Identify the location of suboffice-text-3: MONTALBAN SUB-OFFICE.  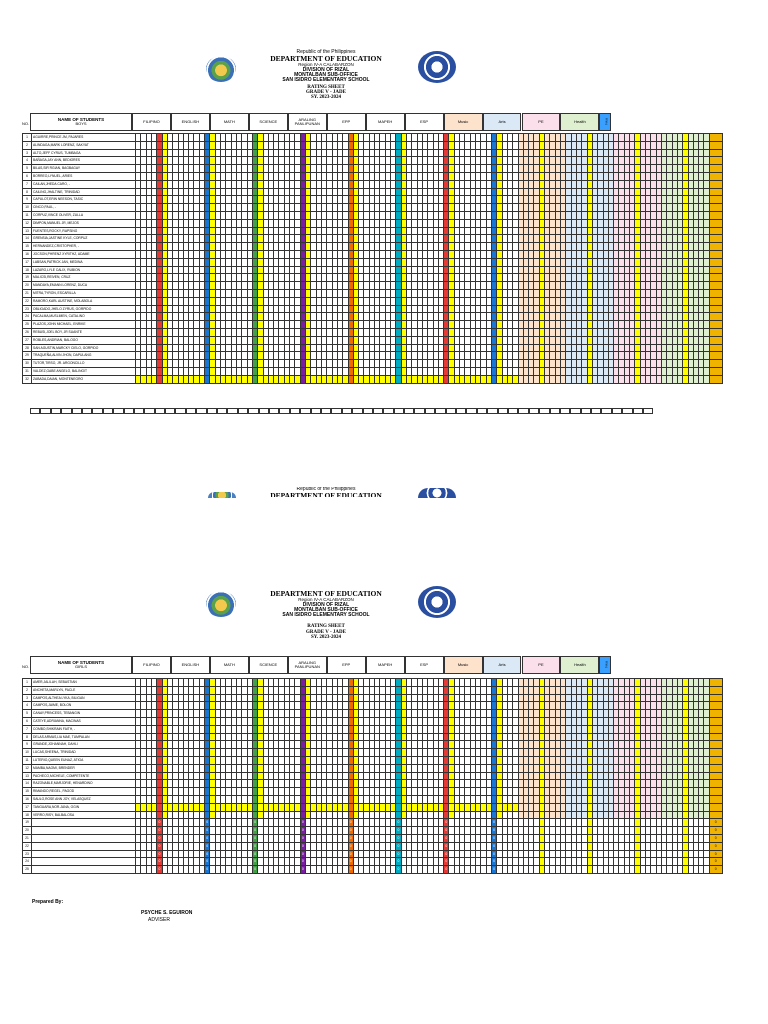
(326, 609).